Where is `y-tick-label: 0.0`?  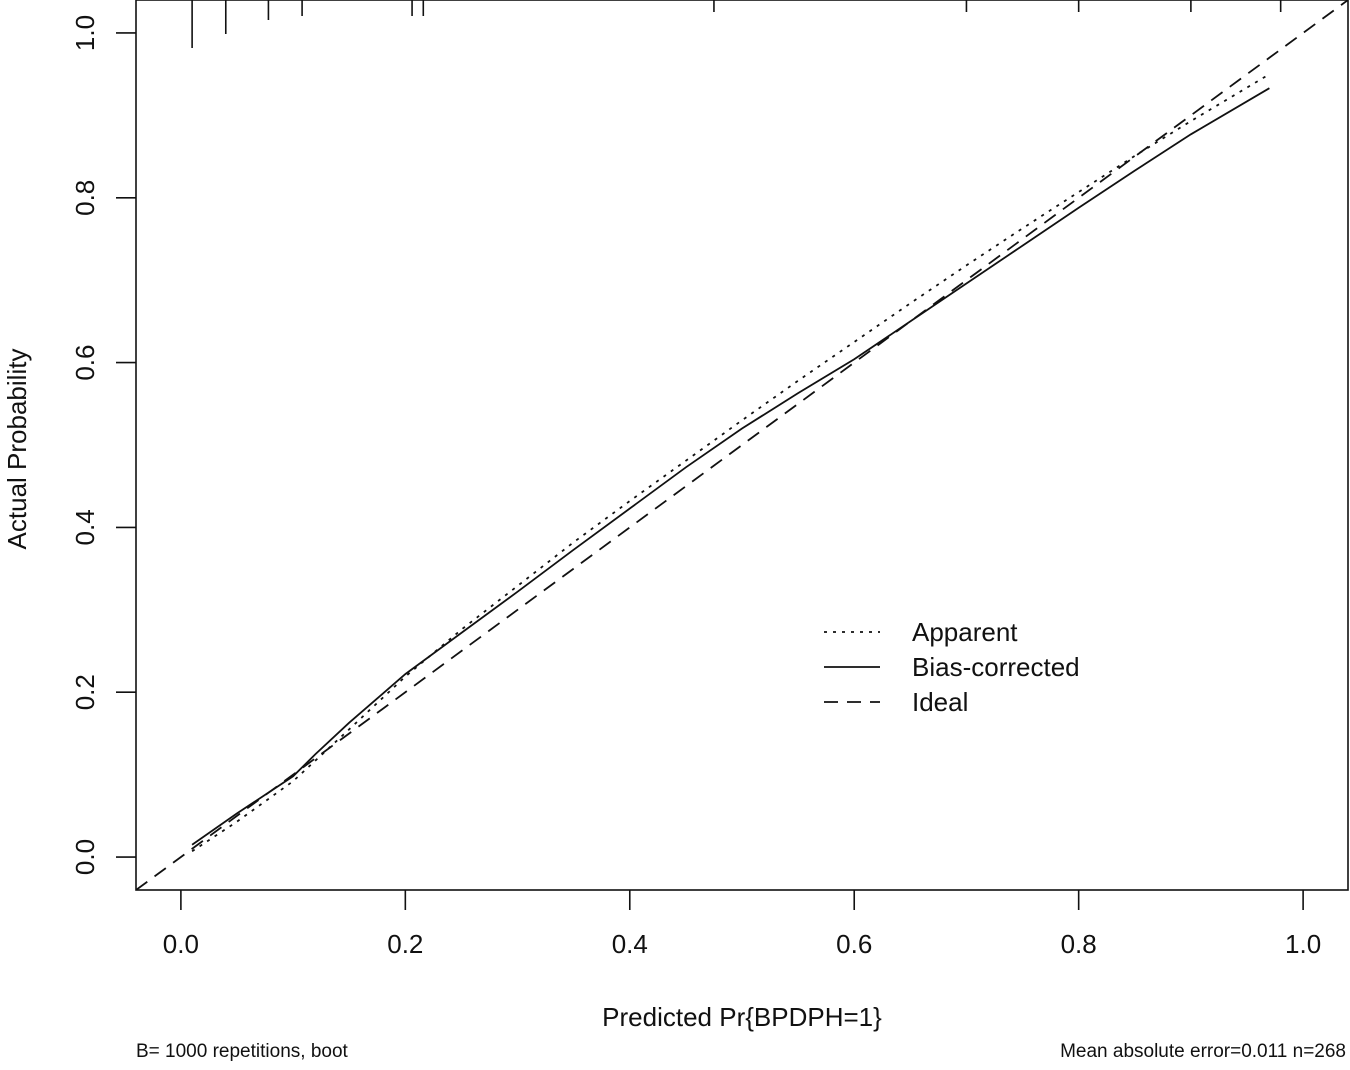 y-tick-label: 0.0 is located at coordinates (85, 857).